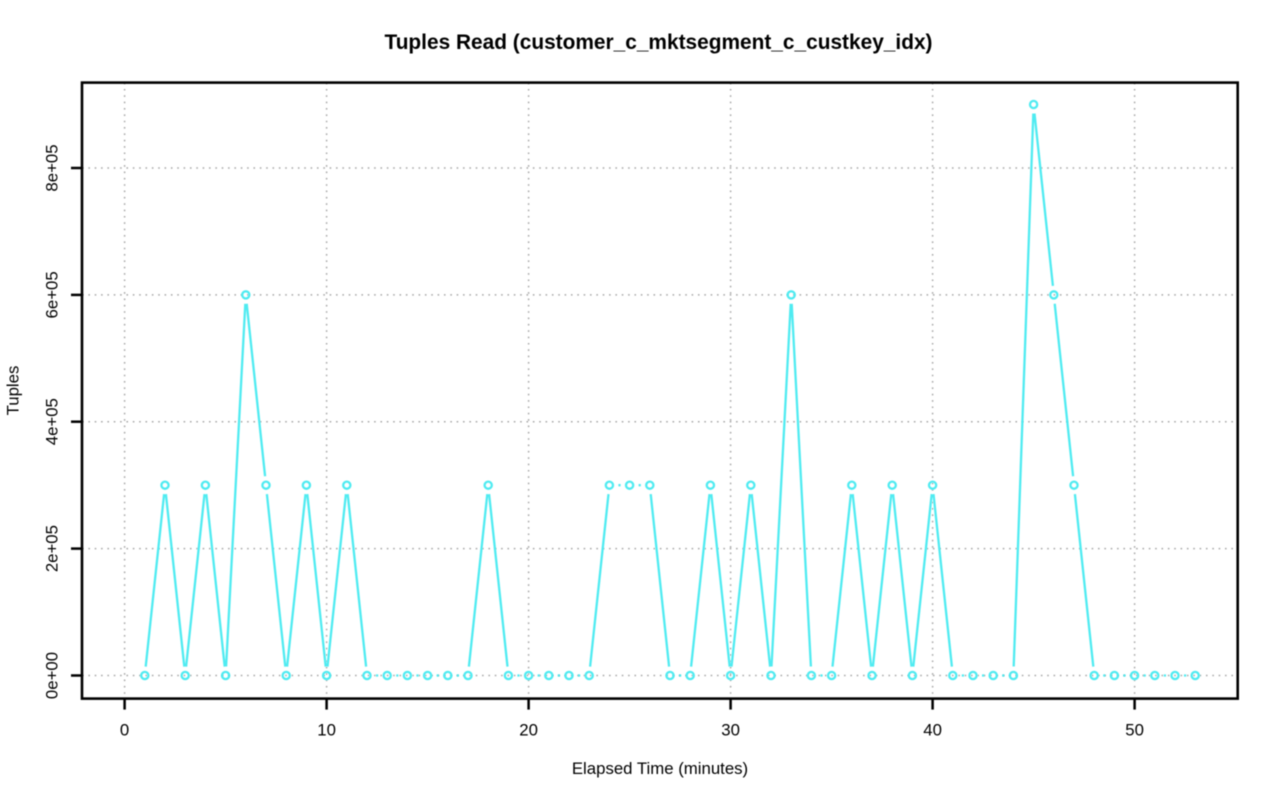 The height and width of the screenshot is (801, 1280). What do you see at coordinates (52, 167) in the screenshot?
I see `svg-text: 8e+05` at bounding box center [52, 167].